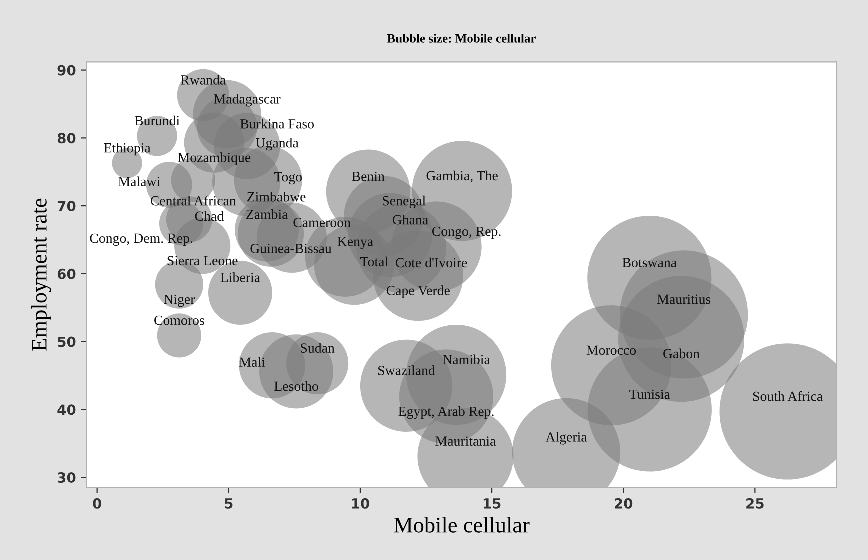 The width and height of the screenshot is (868, 560). What do you see at coordinates (67, 478) in the screenshot?
I see `y-tick-label: 30` at bounding box center [67, 478].